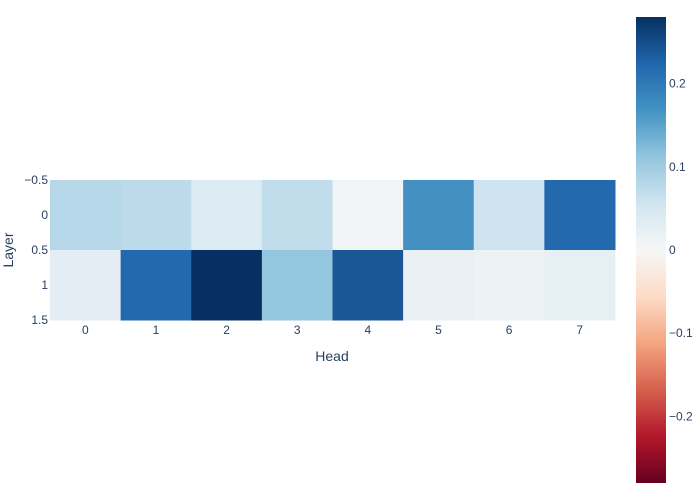 This screenshot has height=500, width=700. What do you see at coordinates (681, 250) in the screenshot?
I see `colorbar-ticks: 0.2 0.1 0 −0.1 −0.2` at bounding box center [681, 250].